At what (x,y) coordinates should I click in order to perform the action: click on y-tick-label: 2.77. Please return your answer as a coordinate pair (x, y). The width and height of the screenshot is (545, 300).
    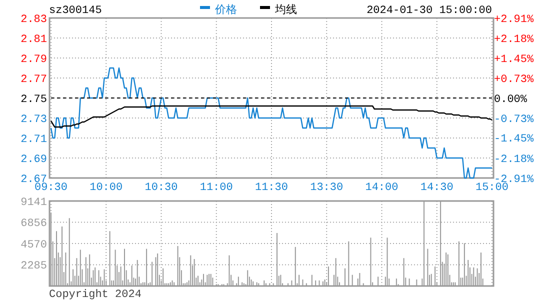
    Looking at the image, I should click on (33, 80).